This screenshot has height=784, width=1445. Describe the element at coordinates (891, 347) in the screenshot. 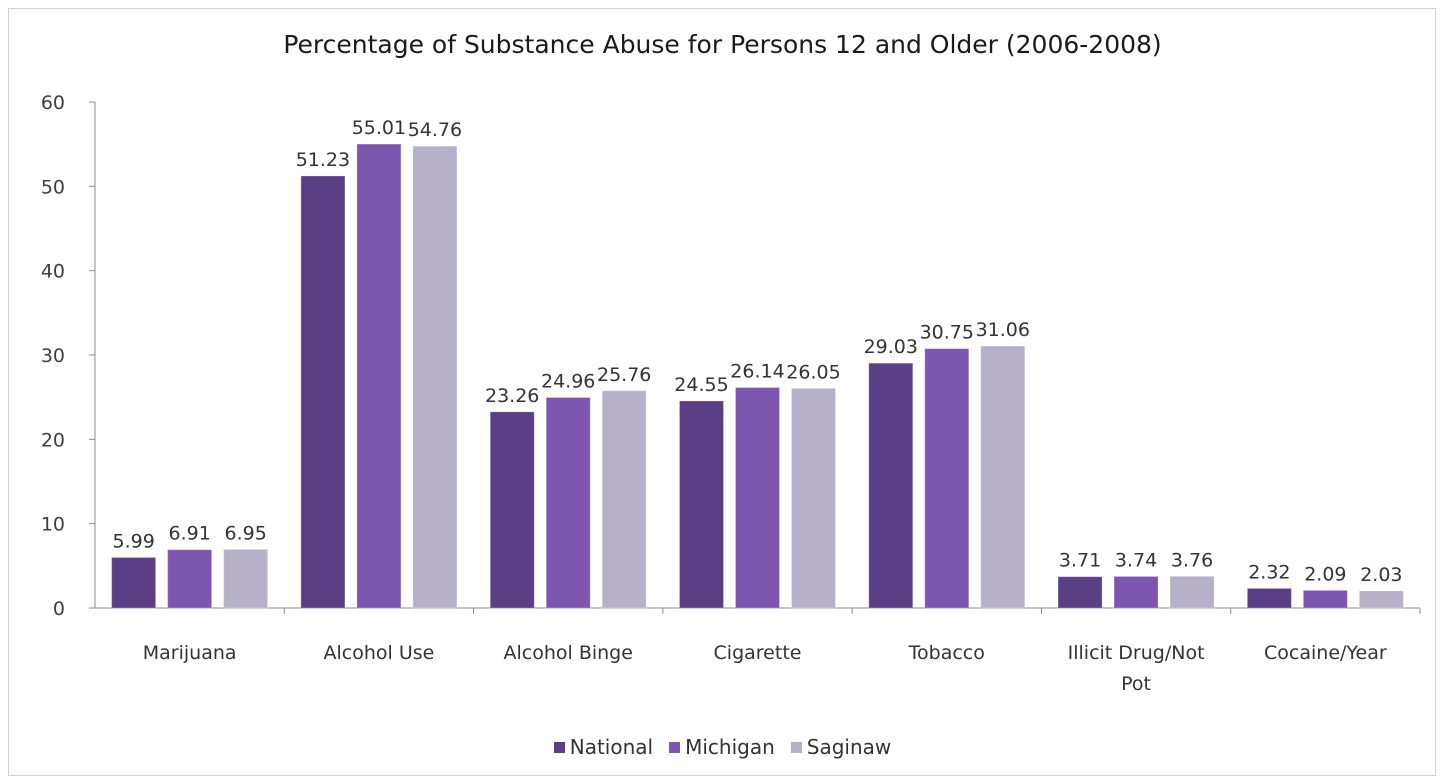

I see `data-label: 29.03` at that location.